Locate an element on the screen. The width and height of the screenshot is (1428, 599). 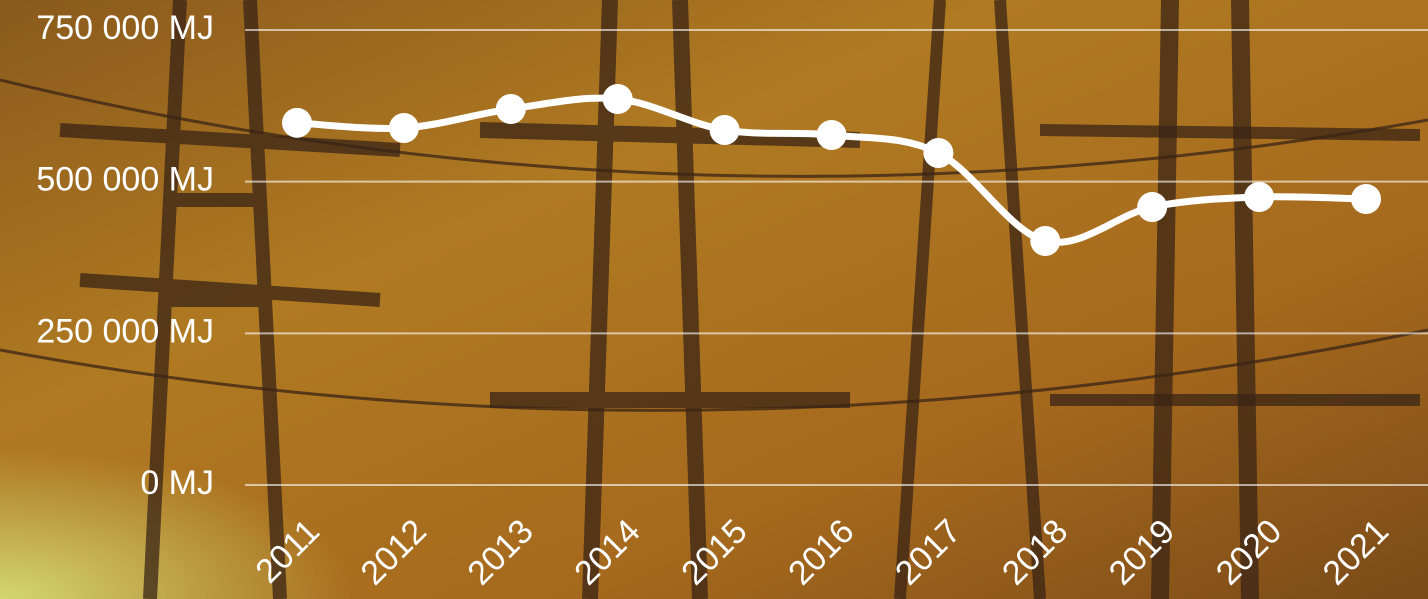
y-tick-label: 750 000 MJ is located at coordinates (125, 28).